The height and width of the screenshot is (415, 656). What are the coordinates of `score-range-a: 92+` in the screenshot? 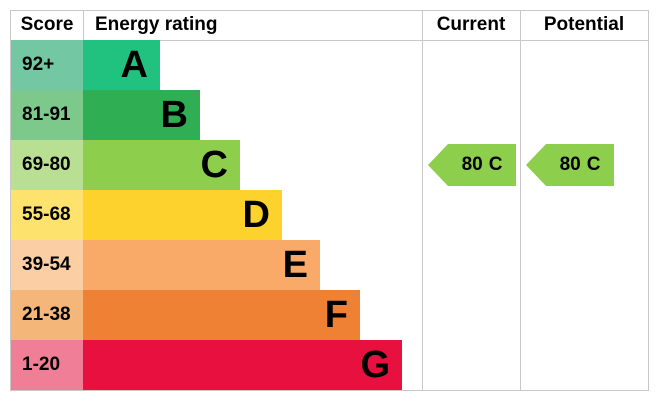 It's located at (47, 65).